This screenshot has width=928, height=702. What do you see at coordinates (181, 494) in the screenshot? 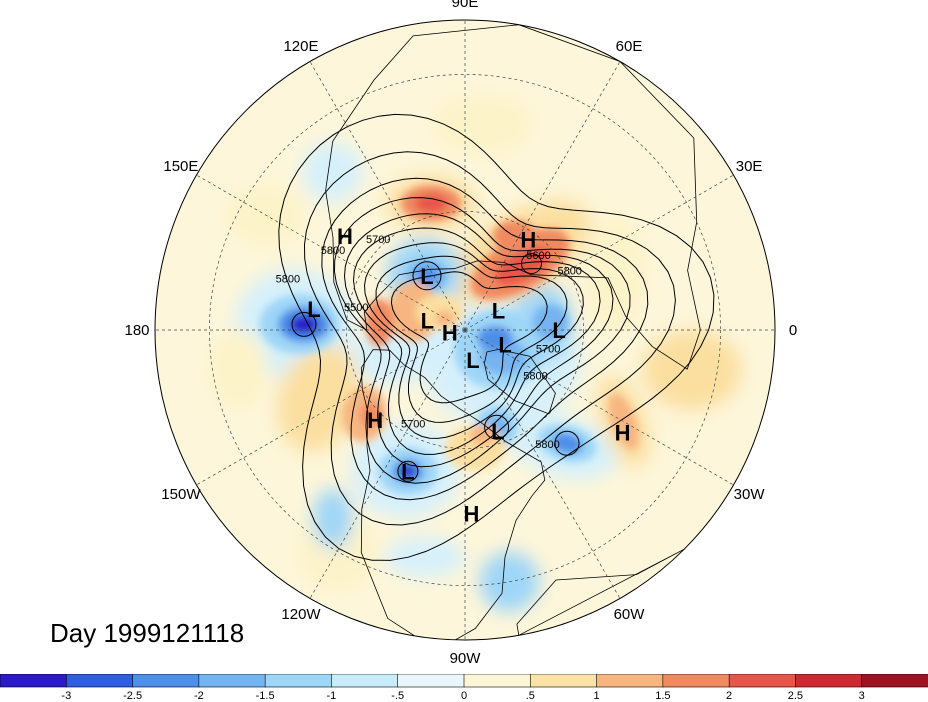
I see `longitude-label: 150W` at bounding box center [181, 494].